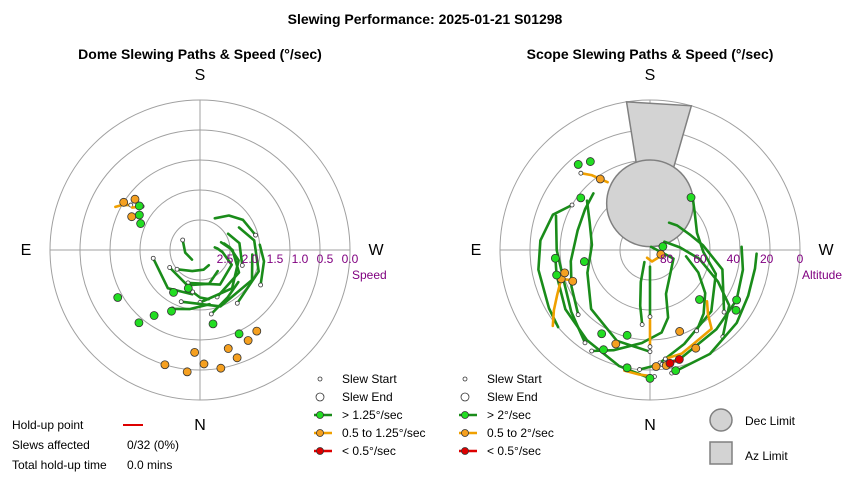  What do you see at coordinates (766, 456) in the screenshot?
I see `az-limit-legend-label: Az Limit` at bounding box center [766, 456].